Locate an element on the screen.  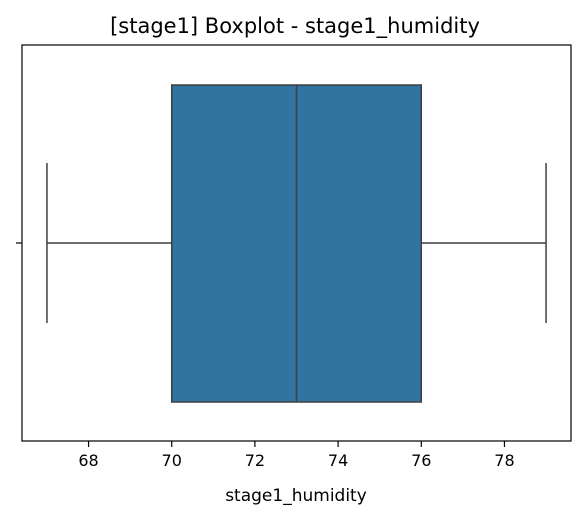
x-tick-label: 74 is located at coordinates (338, 460).